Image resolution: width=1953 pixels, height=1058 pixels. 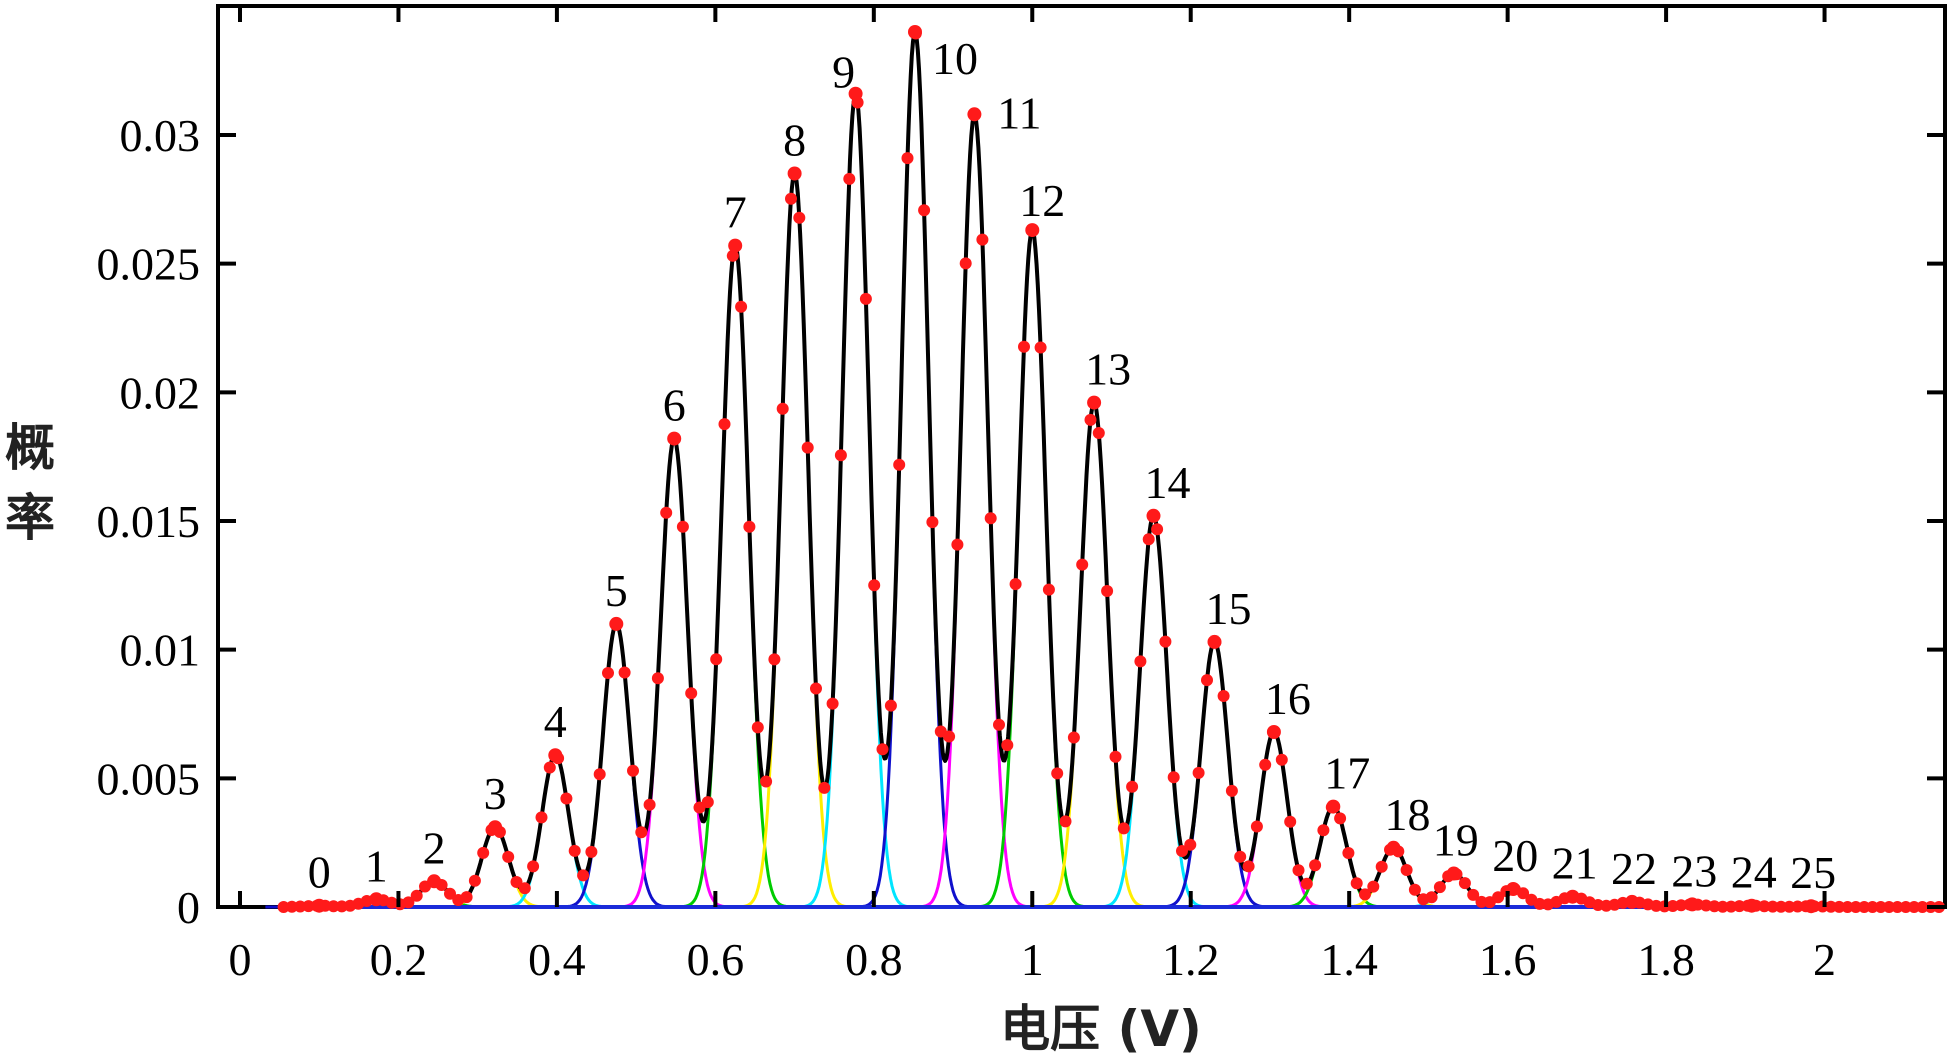 What do you see at coordinates (557, 959) in the screenshot?
I see `x-tick-label: 0.4` at bounding box center [557, 959].